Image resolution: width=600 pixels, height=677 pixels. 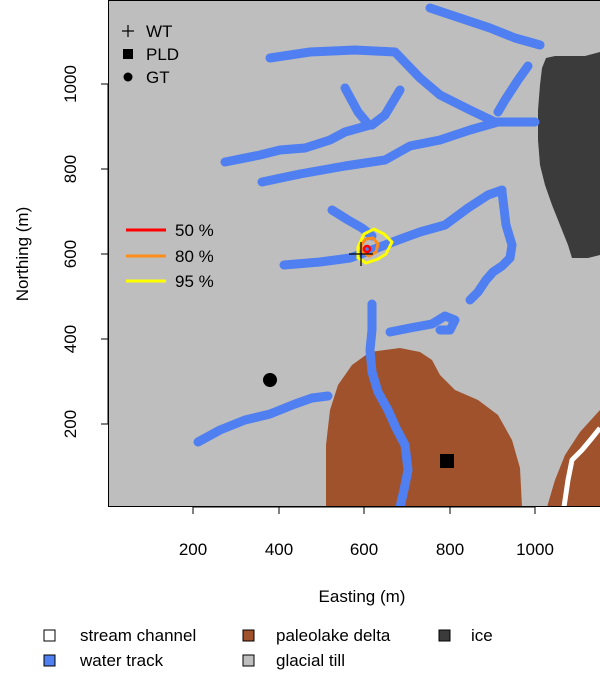 I want to click on pld-point, so click(x=447, y=461).